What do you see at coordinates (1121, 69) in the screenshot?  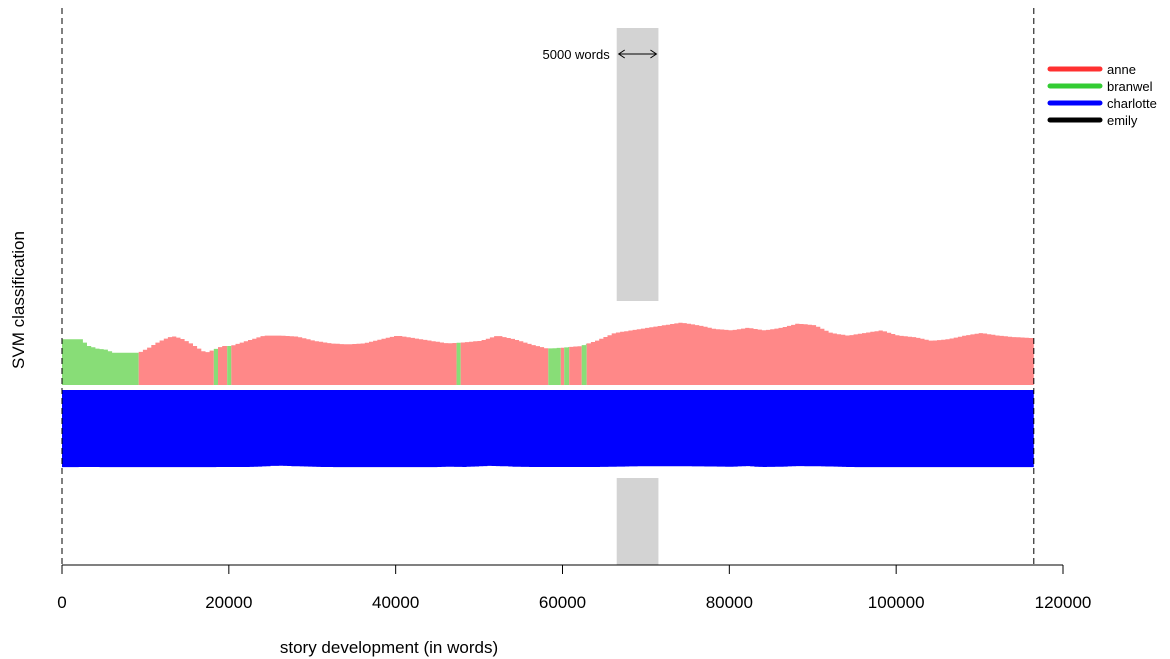 I see `legend-label-anne: anne` at bounding box center [1121, 69].